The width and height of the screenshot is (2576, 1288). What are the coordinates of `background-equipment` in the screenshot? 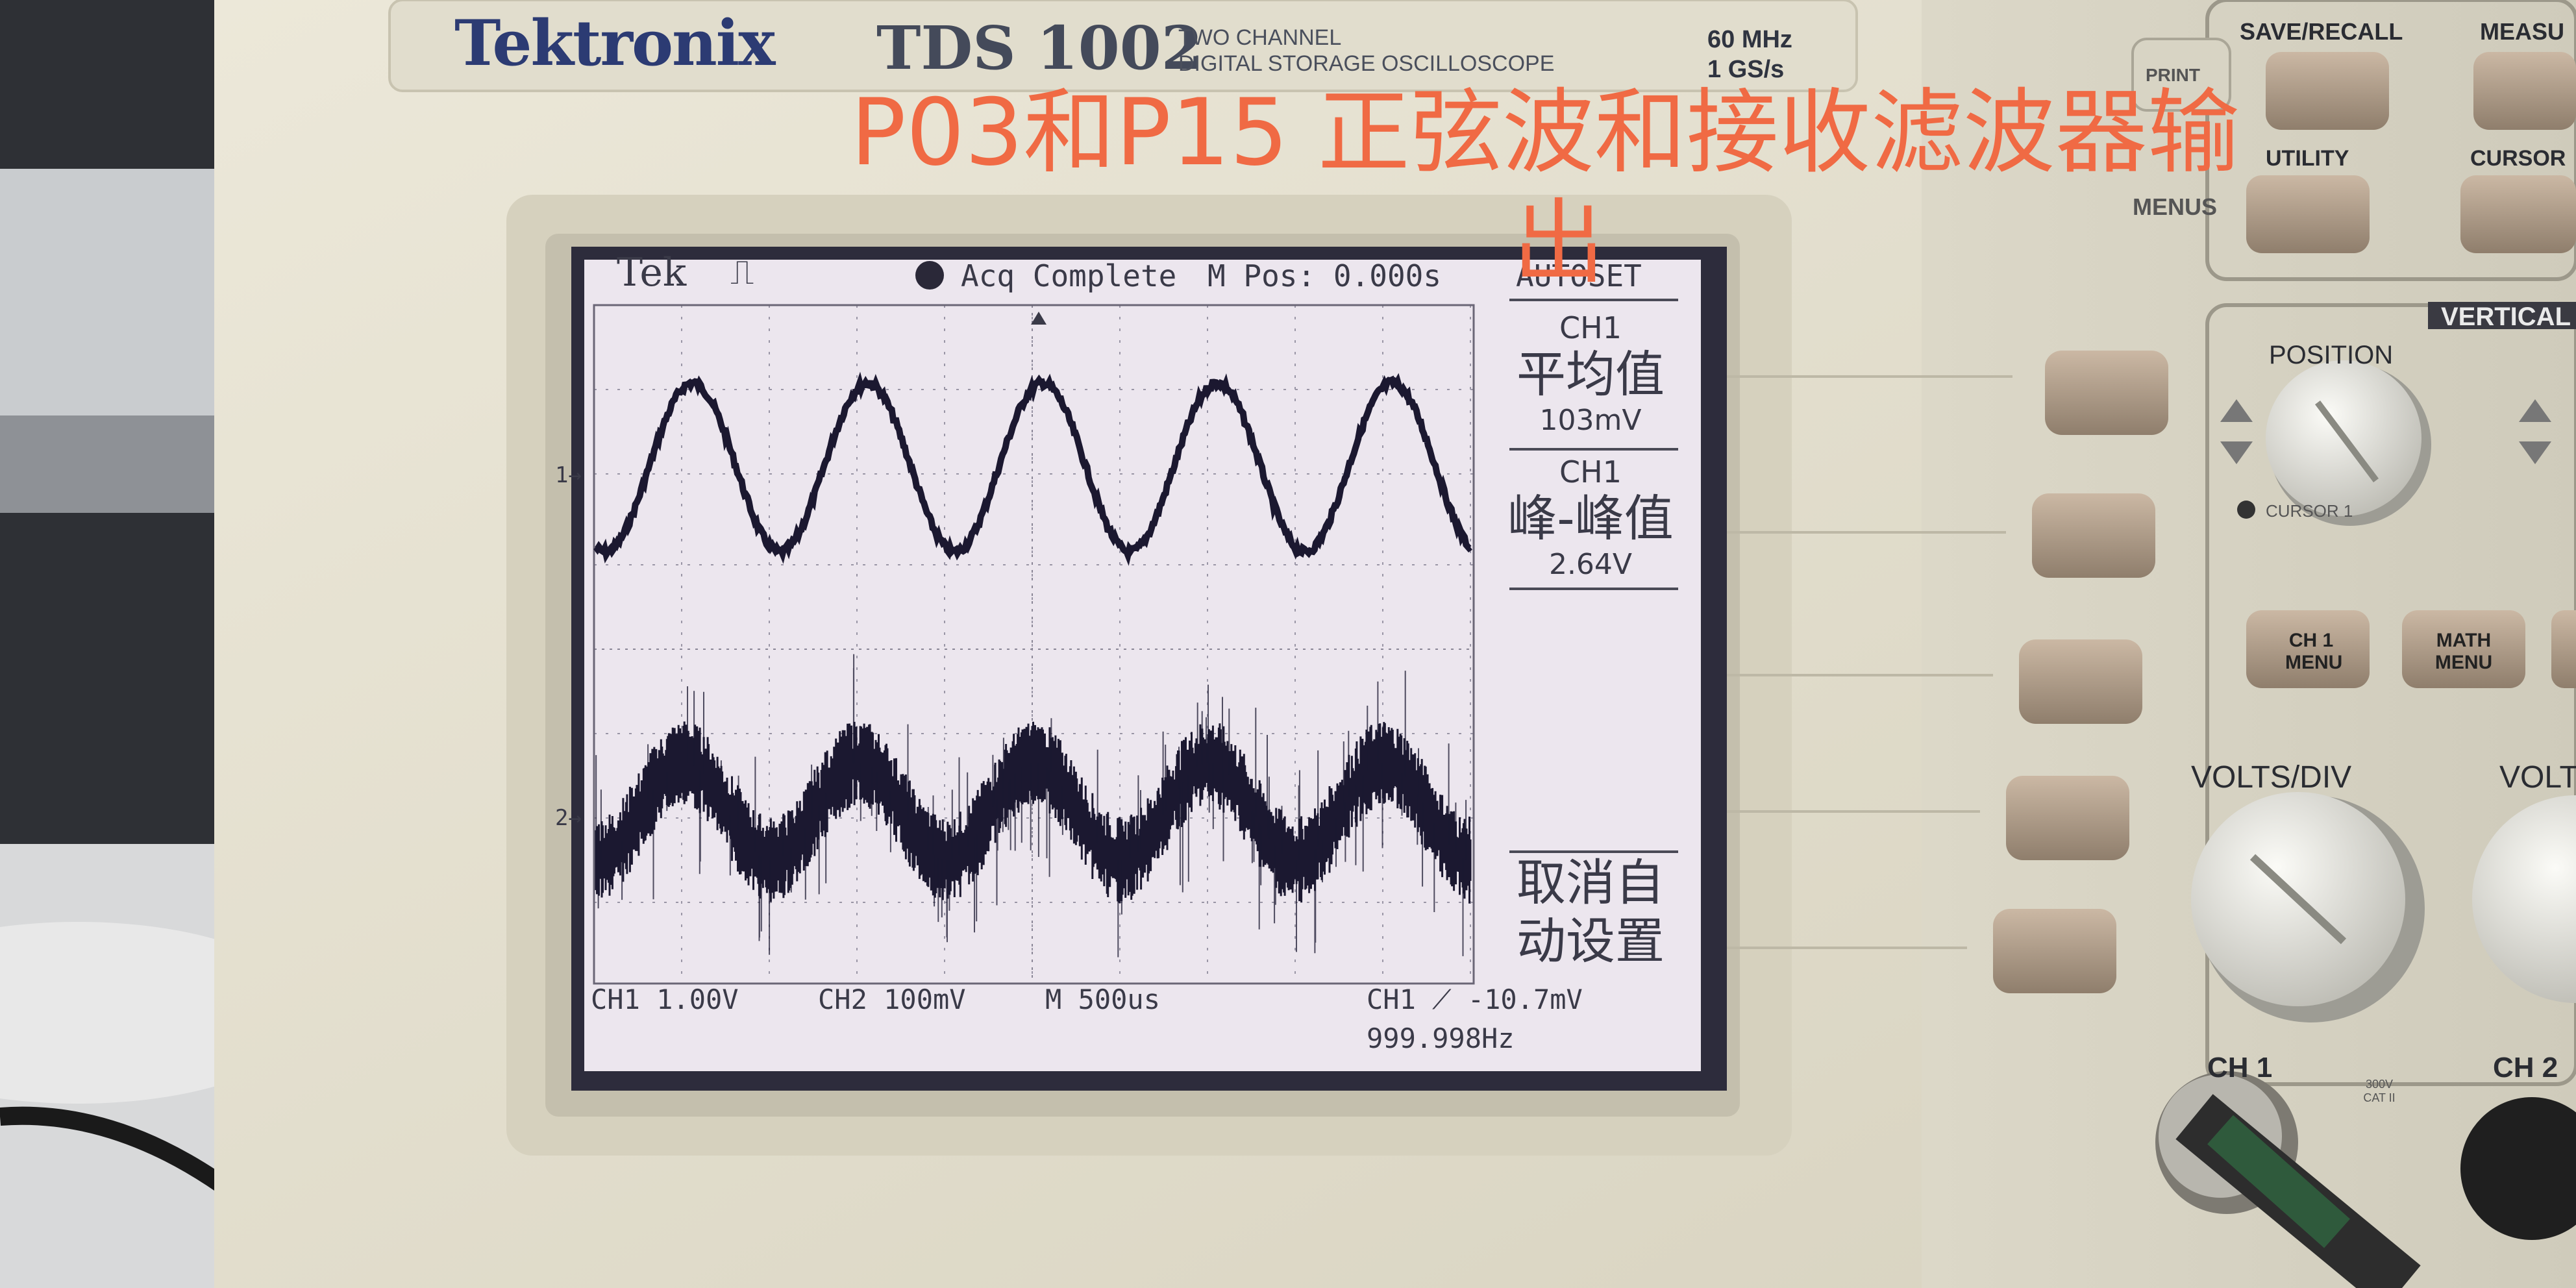 It's located at (123, 292).